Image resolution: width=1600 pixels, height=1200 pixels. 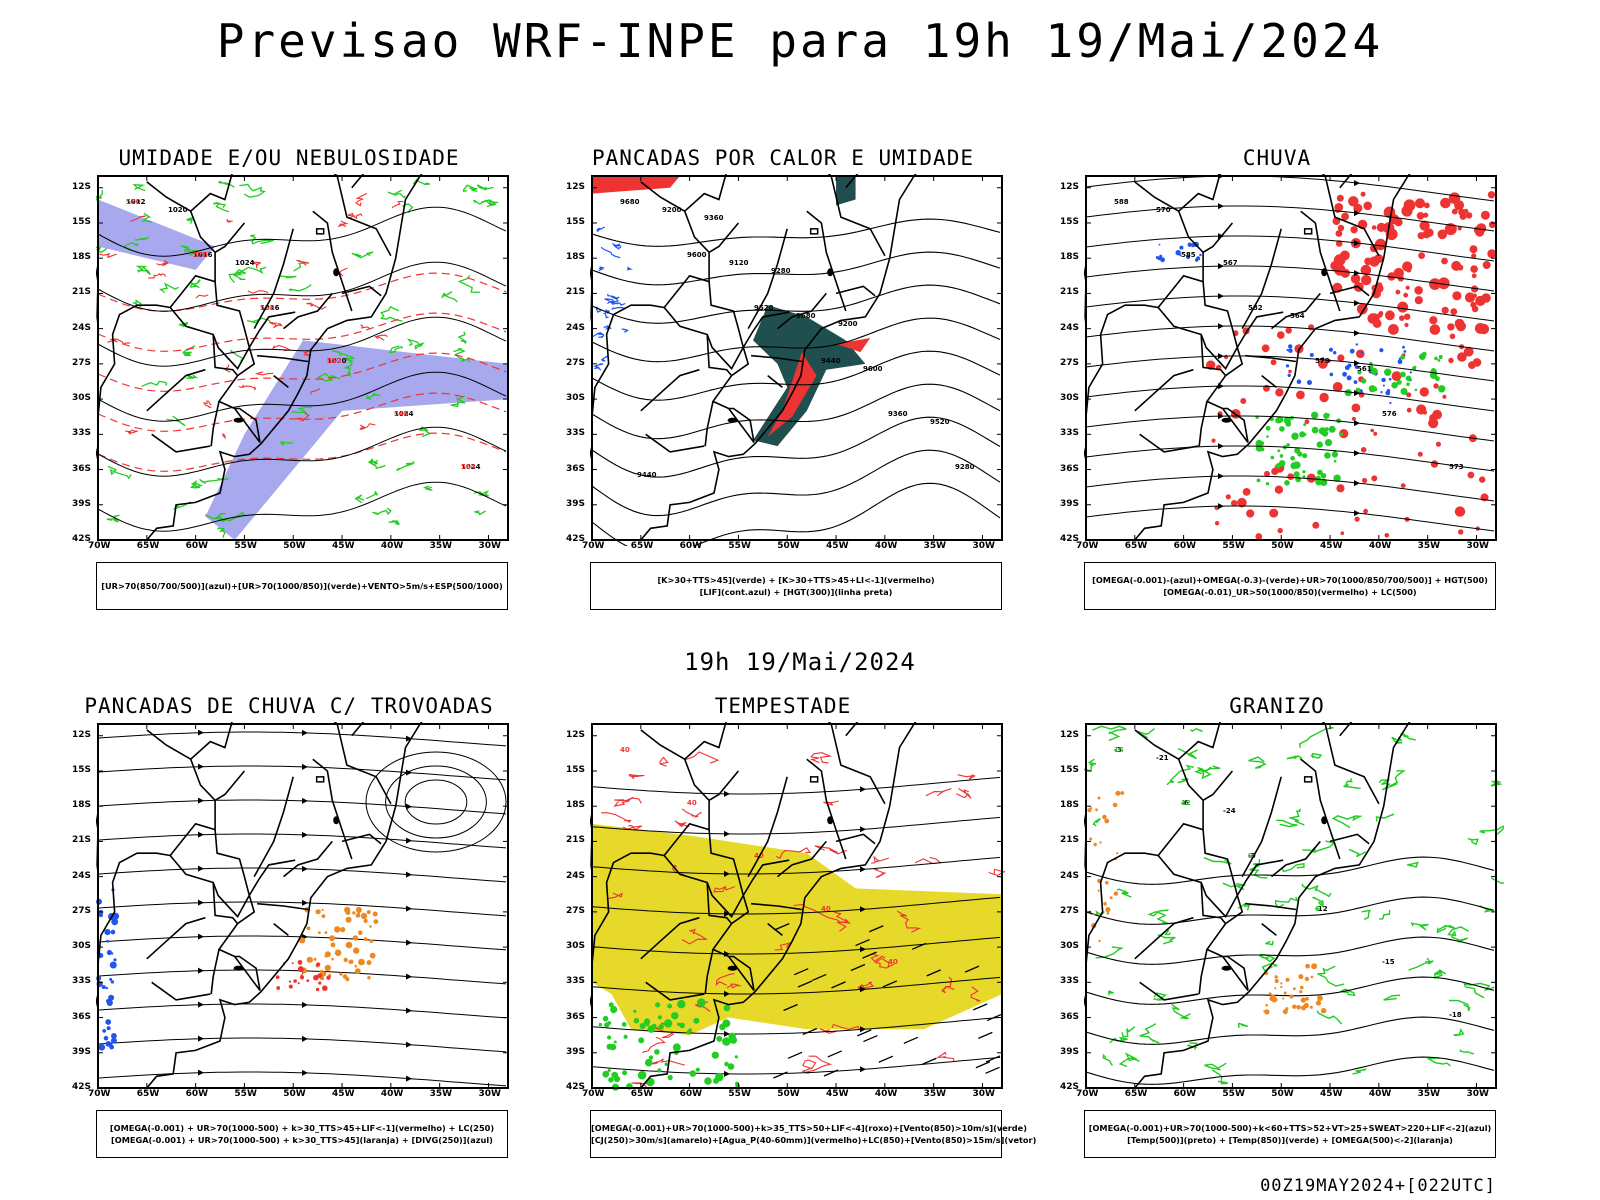 I want to click on lc850-streamline, so click(x=796, y=945).